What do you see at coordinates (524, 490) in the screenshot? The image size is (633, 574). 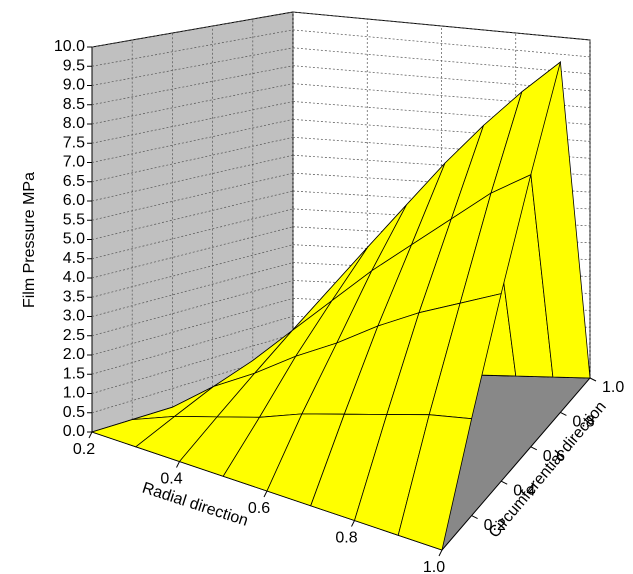 I see `y-tick-label: 0.4` at bounding box center [524, 490].